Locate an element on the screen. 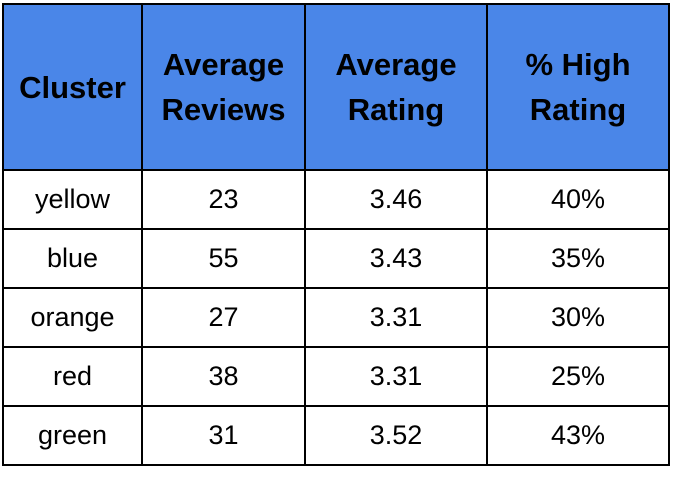  table-row: yellow 23 3.46 40% is located at coordinates (336, 199).